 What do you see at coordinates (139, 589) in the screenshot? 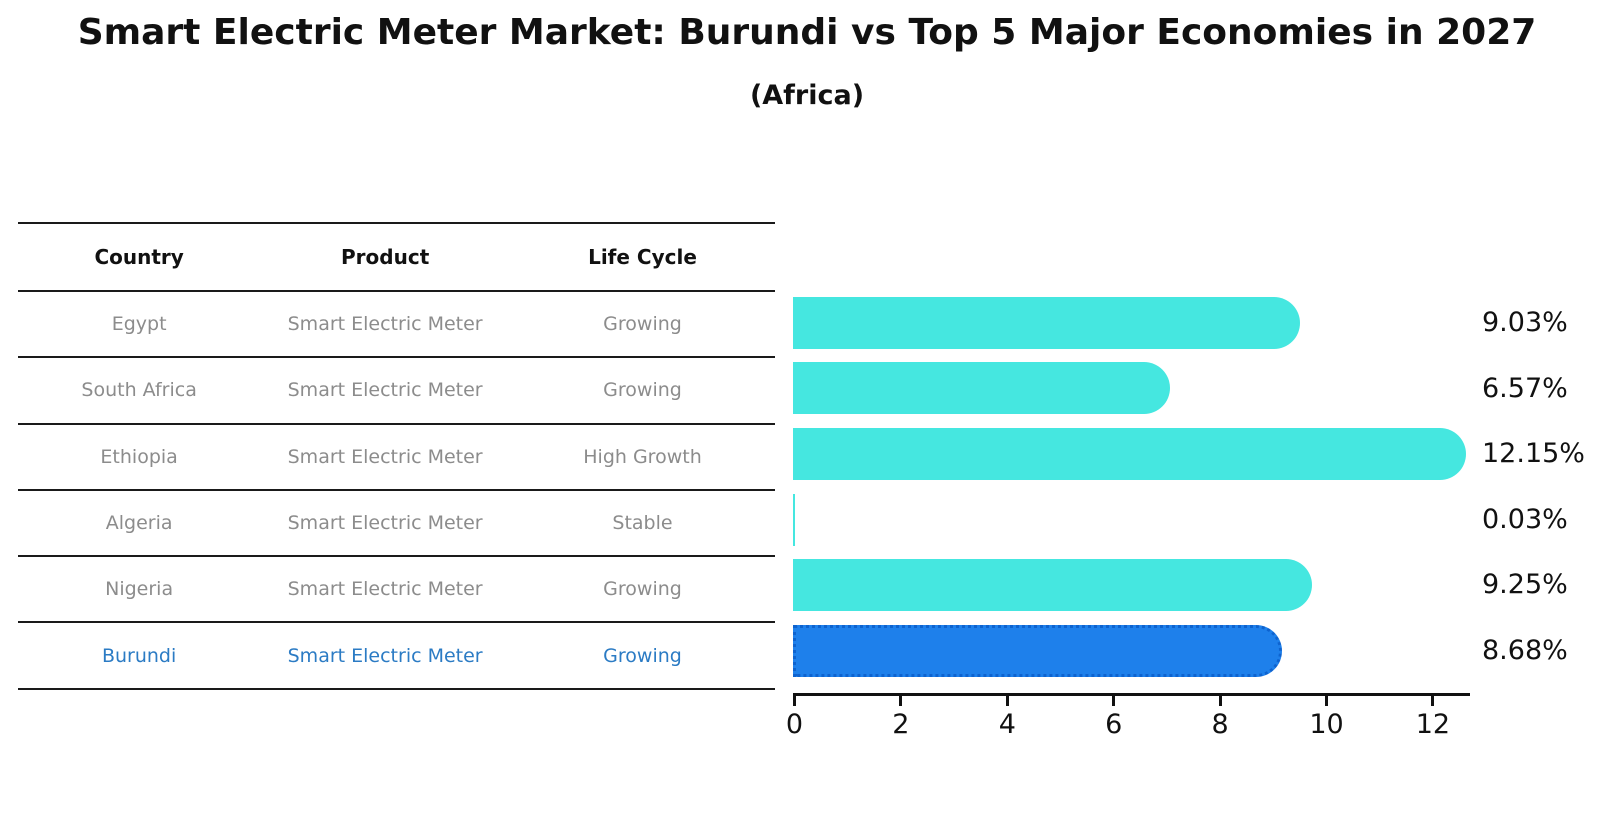
I see `cell-country: Nigeria` at bounding box center [139, 589].